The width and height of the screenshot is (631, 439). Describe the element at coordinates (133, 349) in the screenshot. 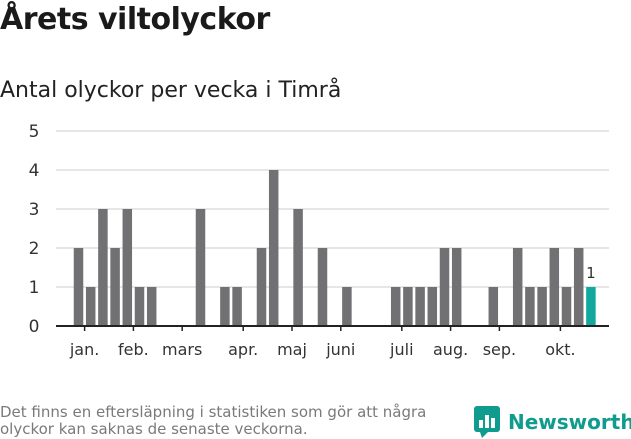

I see `x-tick-label: feb.` at that location.